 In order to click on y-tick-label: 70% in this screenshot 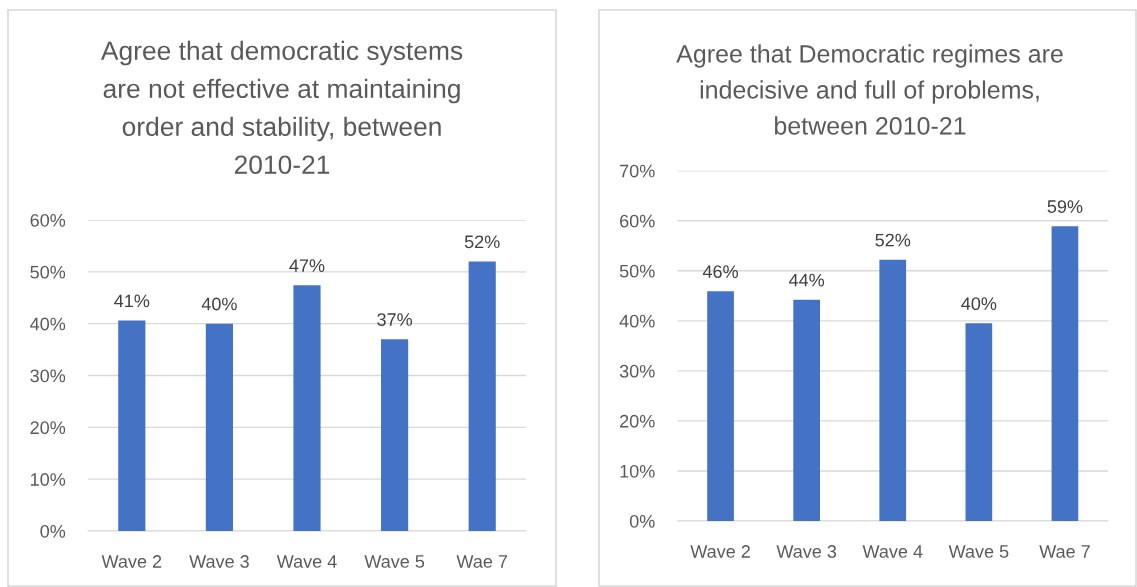, I will do `click(637, 171)`.